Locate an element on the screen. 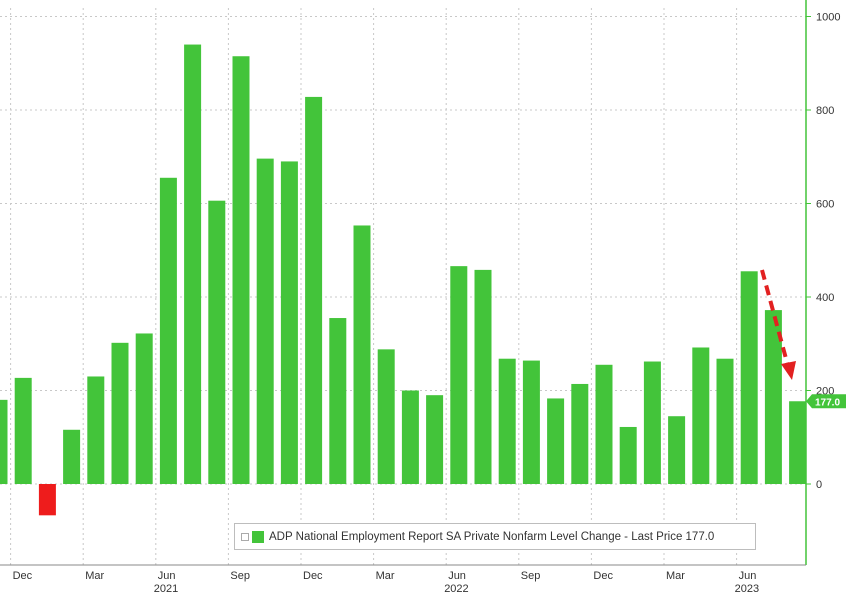 This screenshot has width=848, height=593. y-tick-label: 0 is located at coordinates (819, 485).